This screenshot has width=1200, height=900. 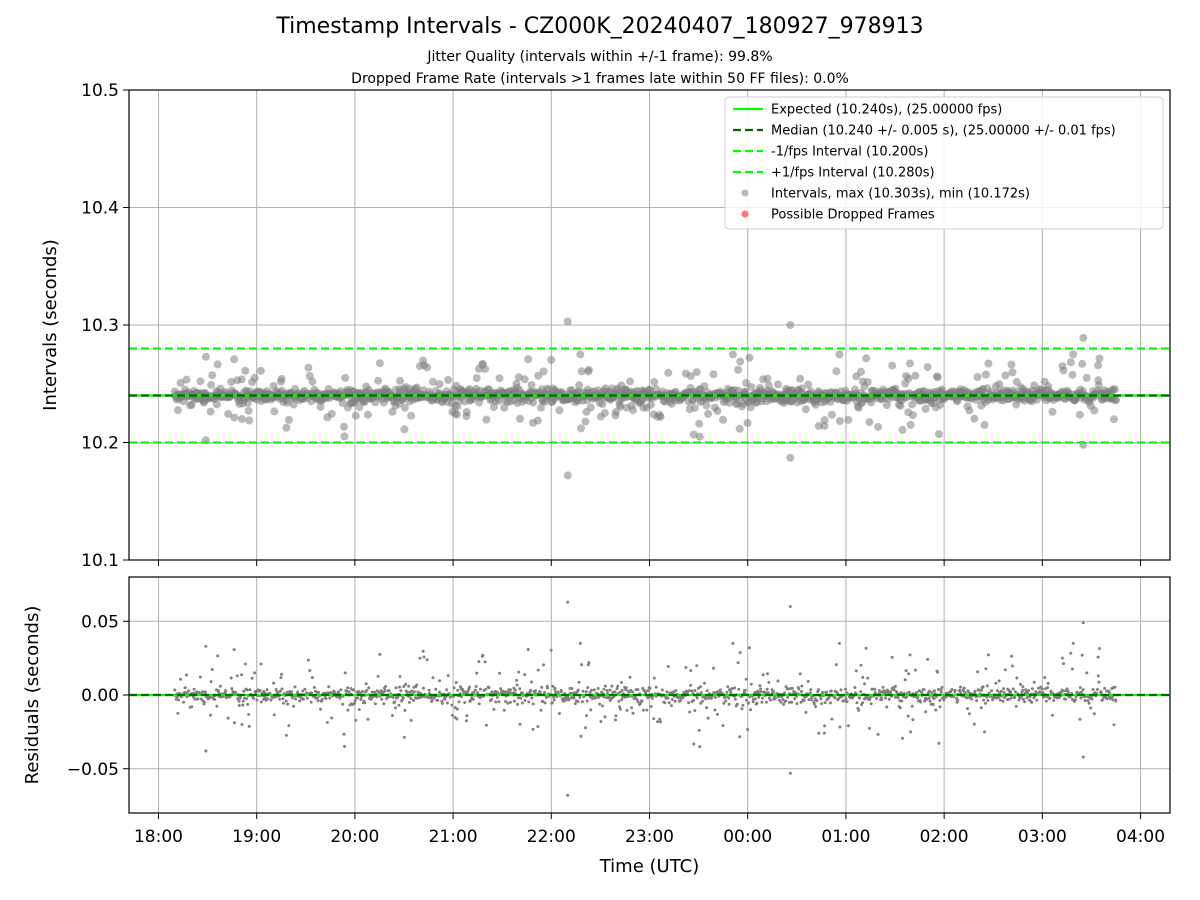 What do you see at coordinates (100, 444) in the screenshot?
I see `y-tick-label-top: 10.2` at bounding box center [100, 444].